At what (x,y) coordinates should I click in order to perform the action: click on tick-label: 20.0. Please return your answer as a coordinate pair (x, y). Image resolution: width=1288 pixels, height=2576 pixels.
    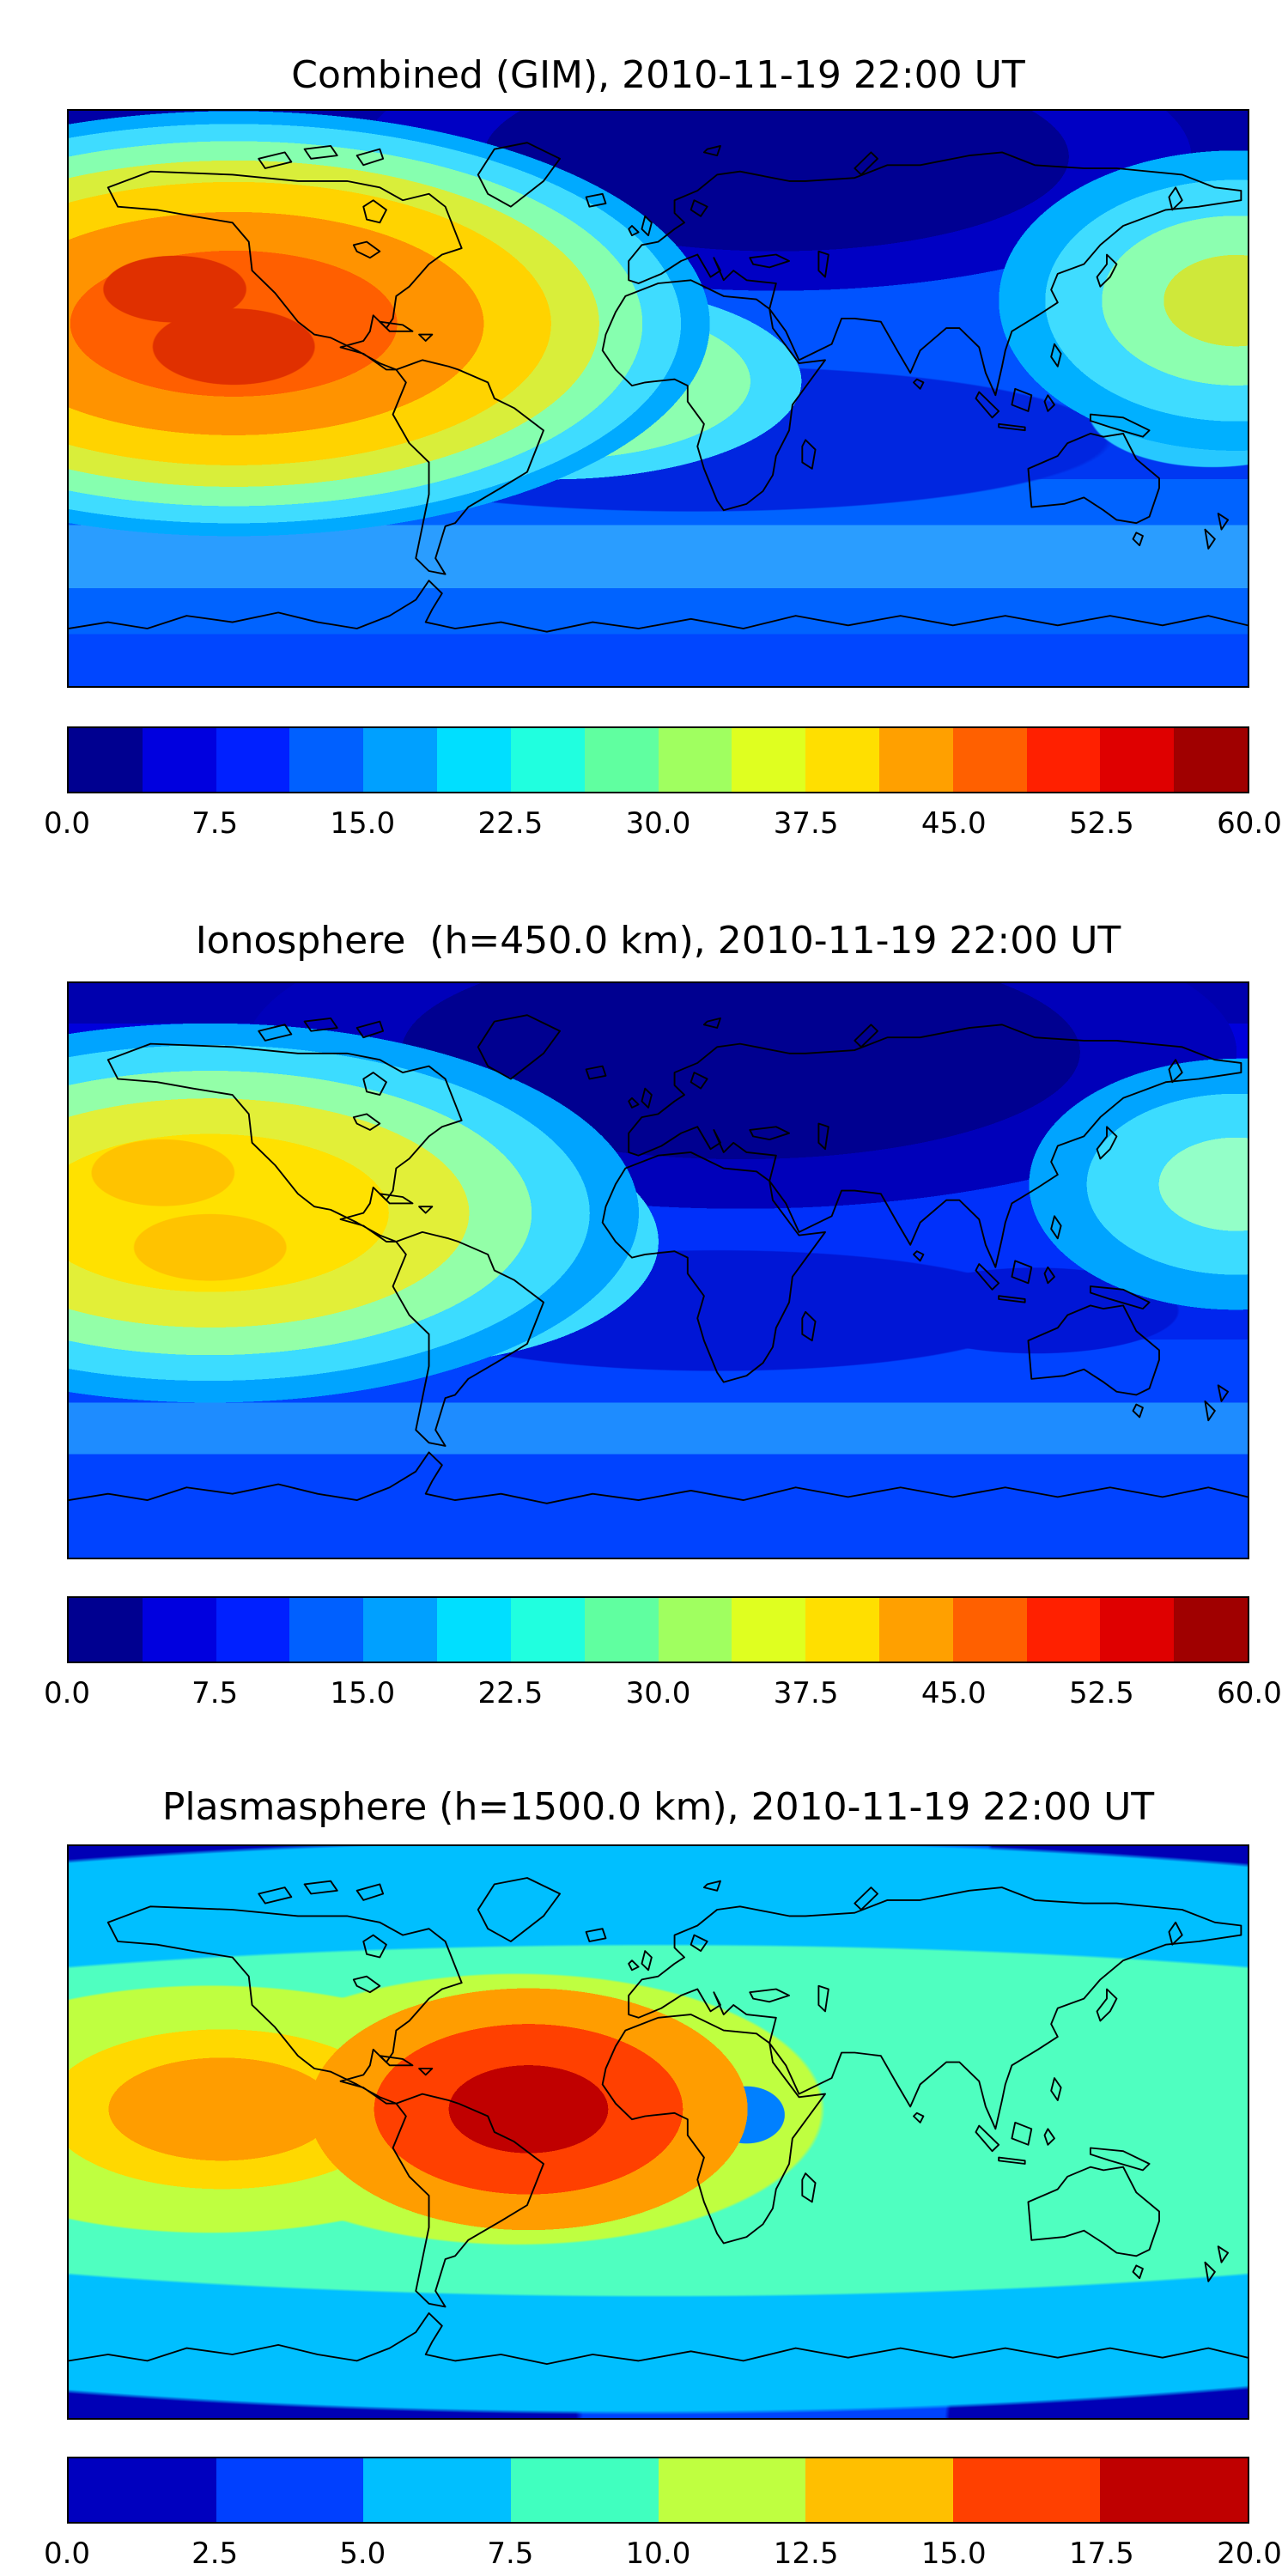
    Looking at the image, I should click on (1250, 2554).